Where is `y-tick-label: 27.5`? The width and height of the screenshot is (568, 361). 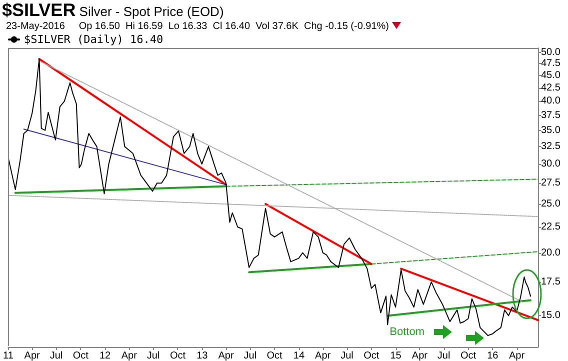 y-tick-label: 27.5 is located at coordinates (551, 183).